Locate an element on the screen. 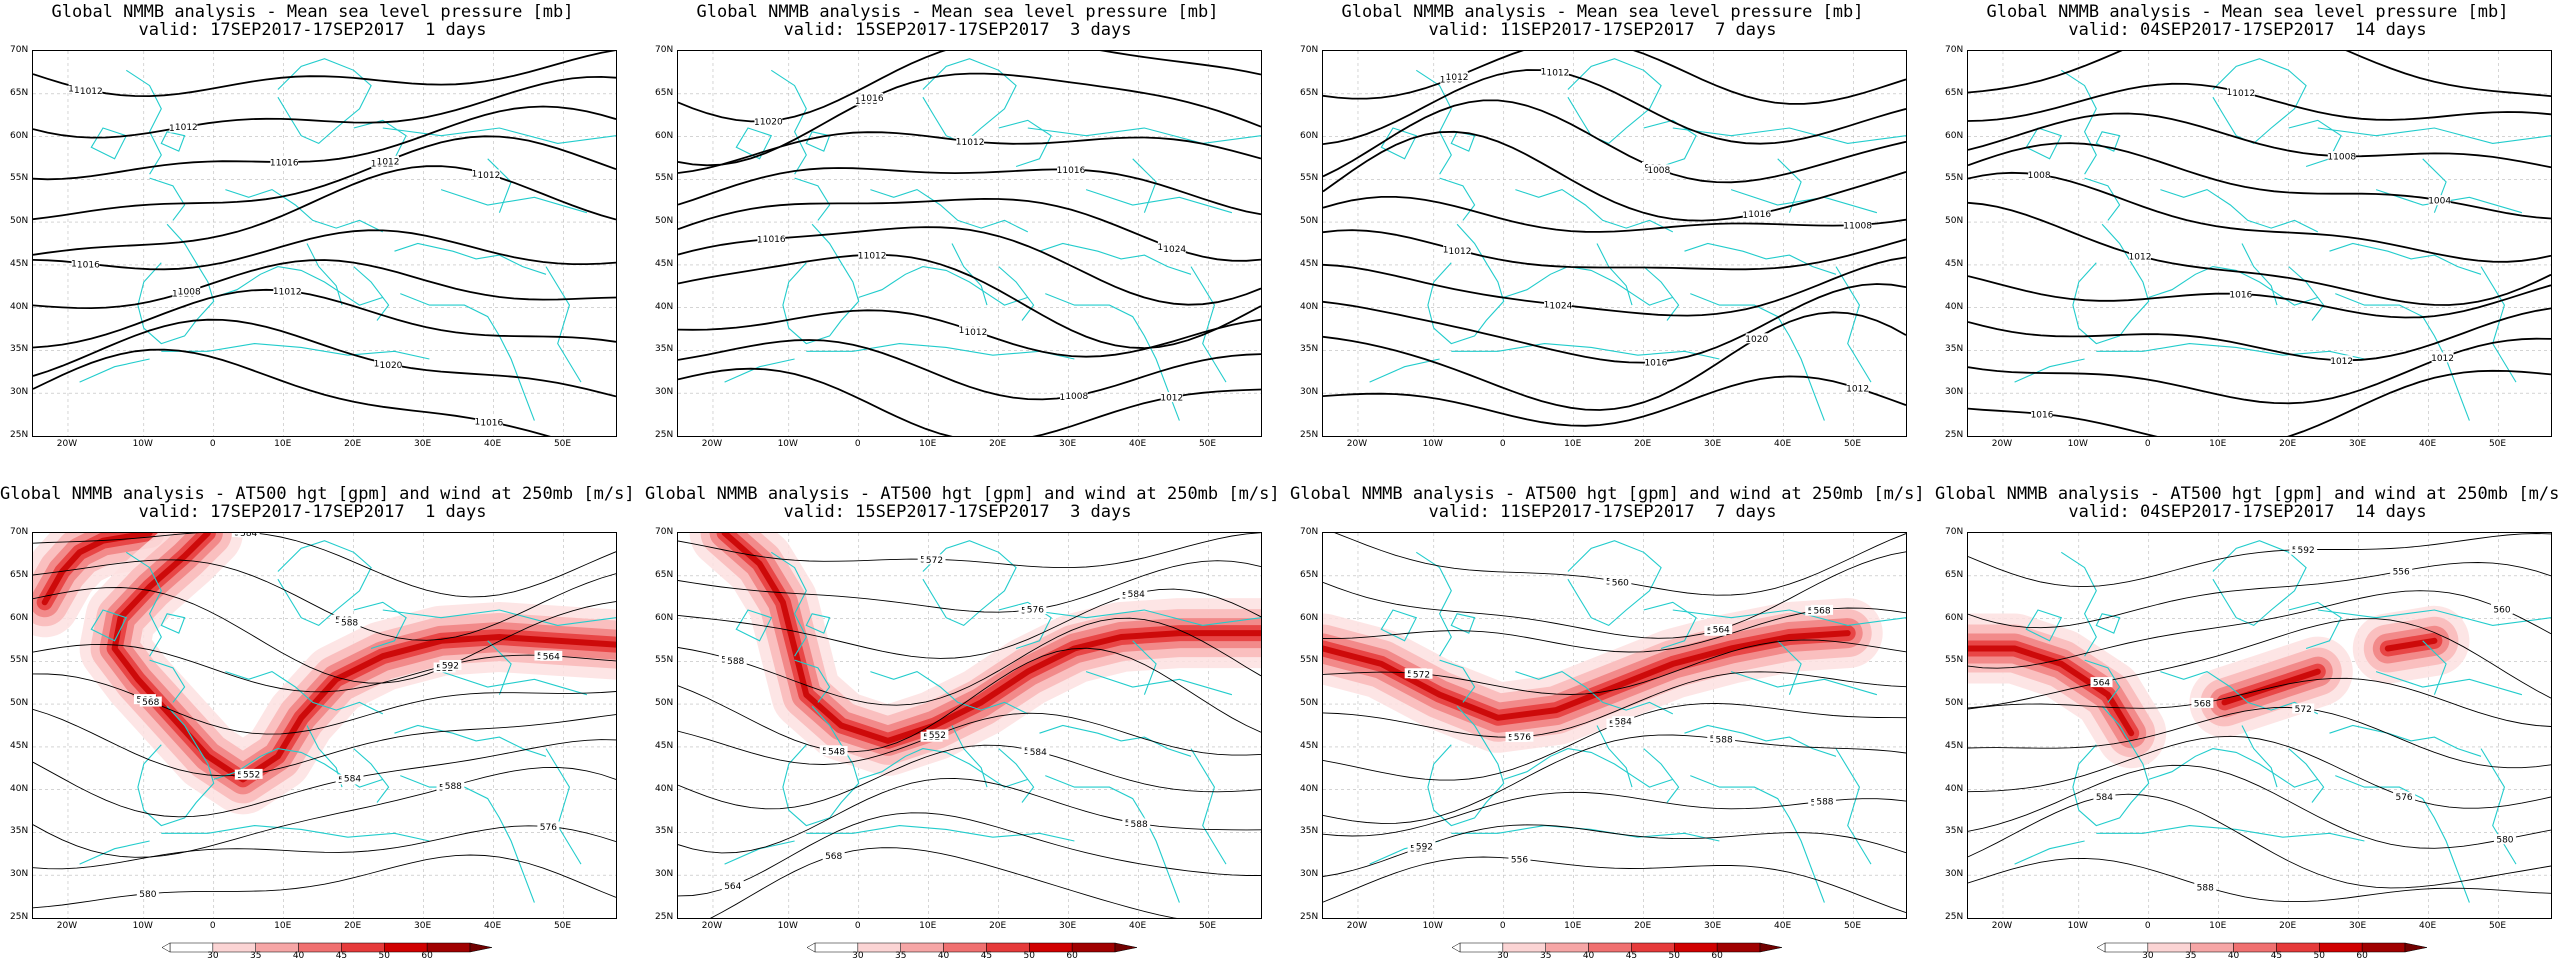 The height and width of the screenshot is (963, 2560). colorbar-tick-label: 35 is located at coordinates (2190, 956).